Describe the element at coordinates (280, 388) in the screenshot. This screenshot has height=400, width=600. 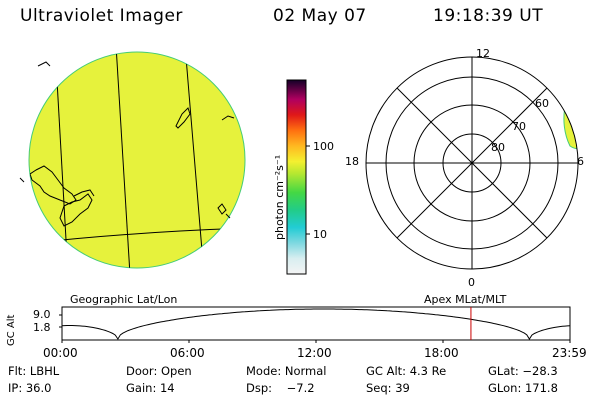
I see `info-dsp: Dsp: −7.2` at that location.